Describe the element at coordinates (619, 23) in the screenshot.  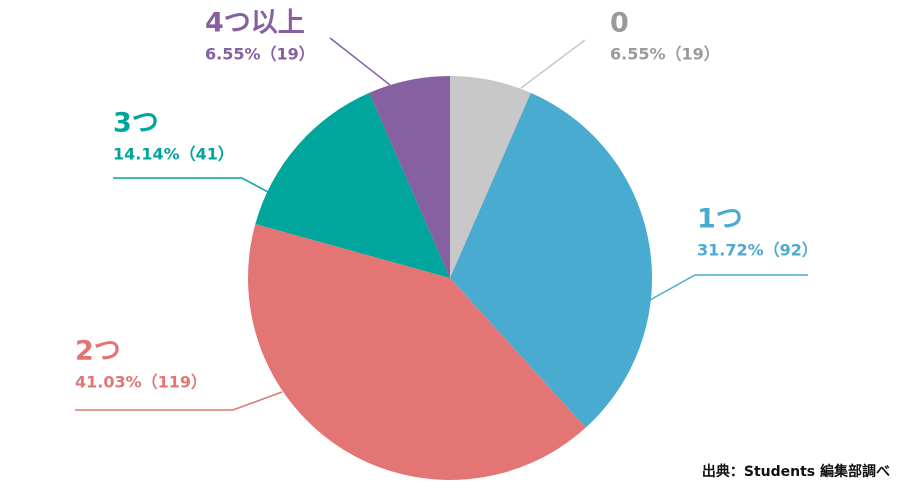
I see `slice-label: 0` at that location.